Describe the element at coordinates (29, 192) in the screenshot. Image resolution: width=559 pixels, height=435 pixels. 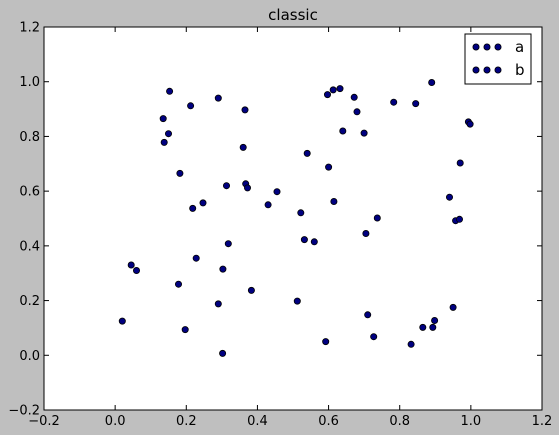
I see `y-tick-label: 0.6` at that location.